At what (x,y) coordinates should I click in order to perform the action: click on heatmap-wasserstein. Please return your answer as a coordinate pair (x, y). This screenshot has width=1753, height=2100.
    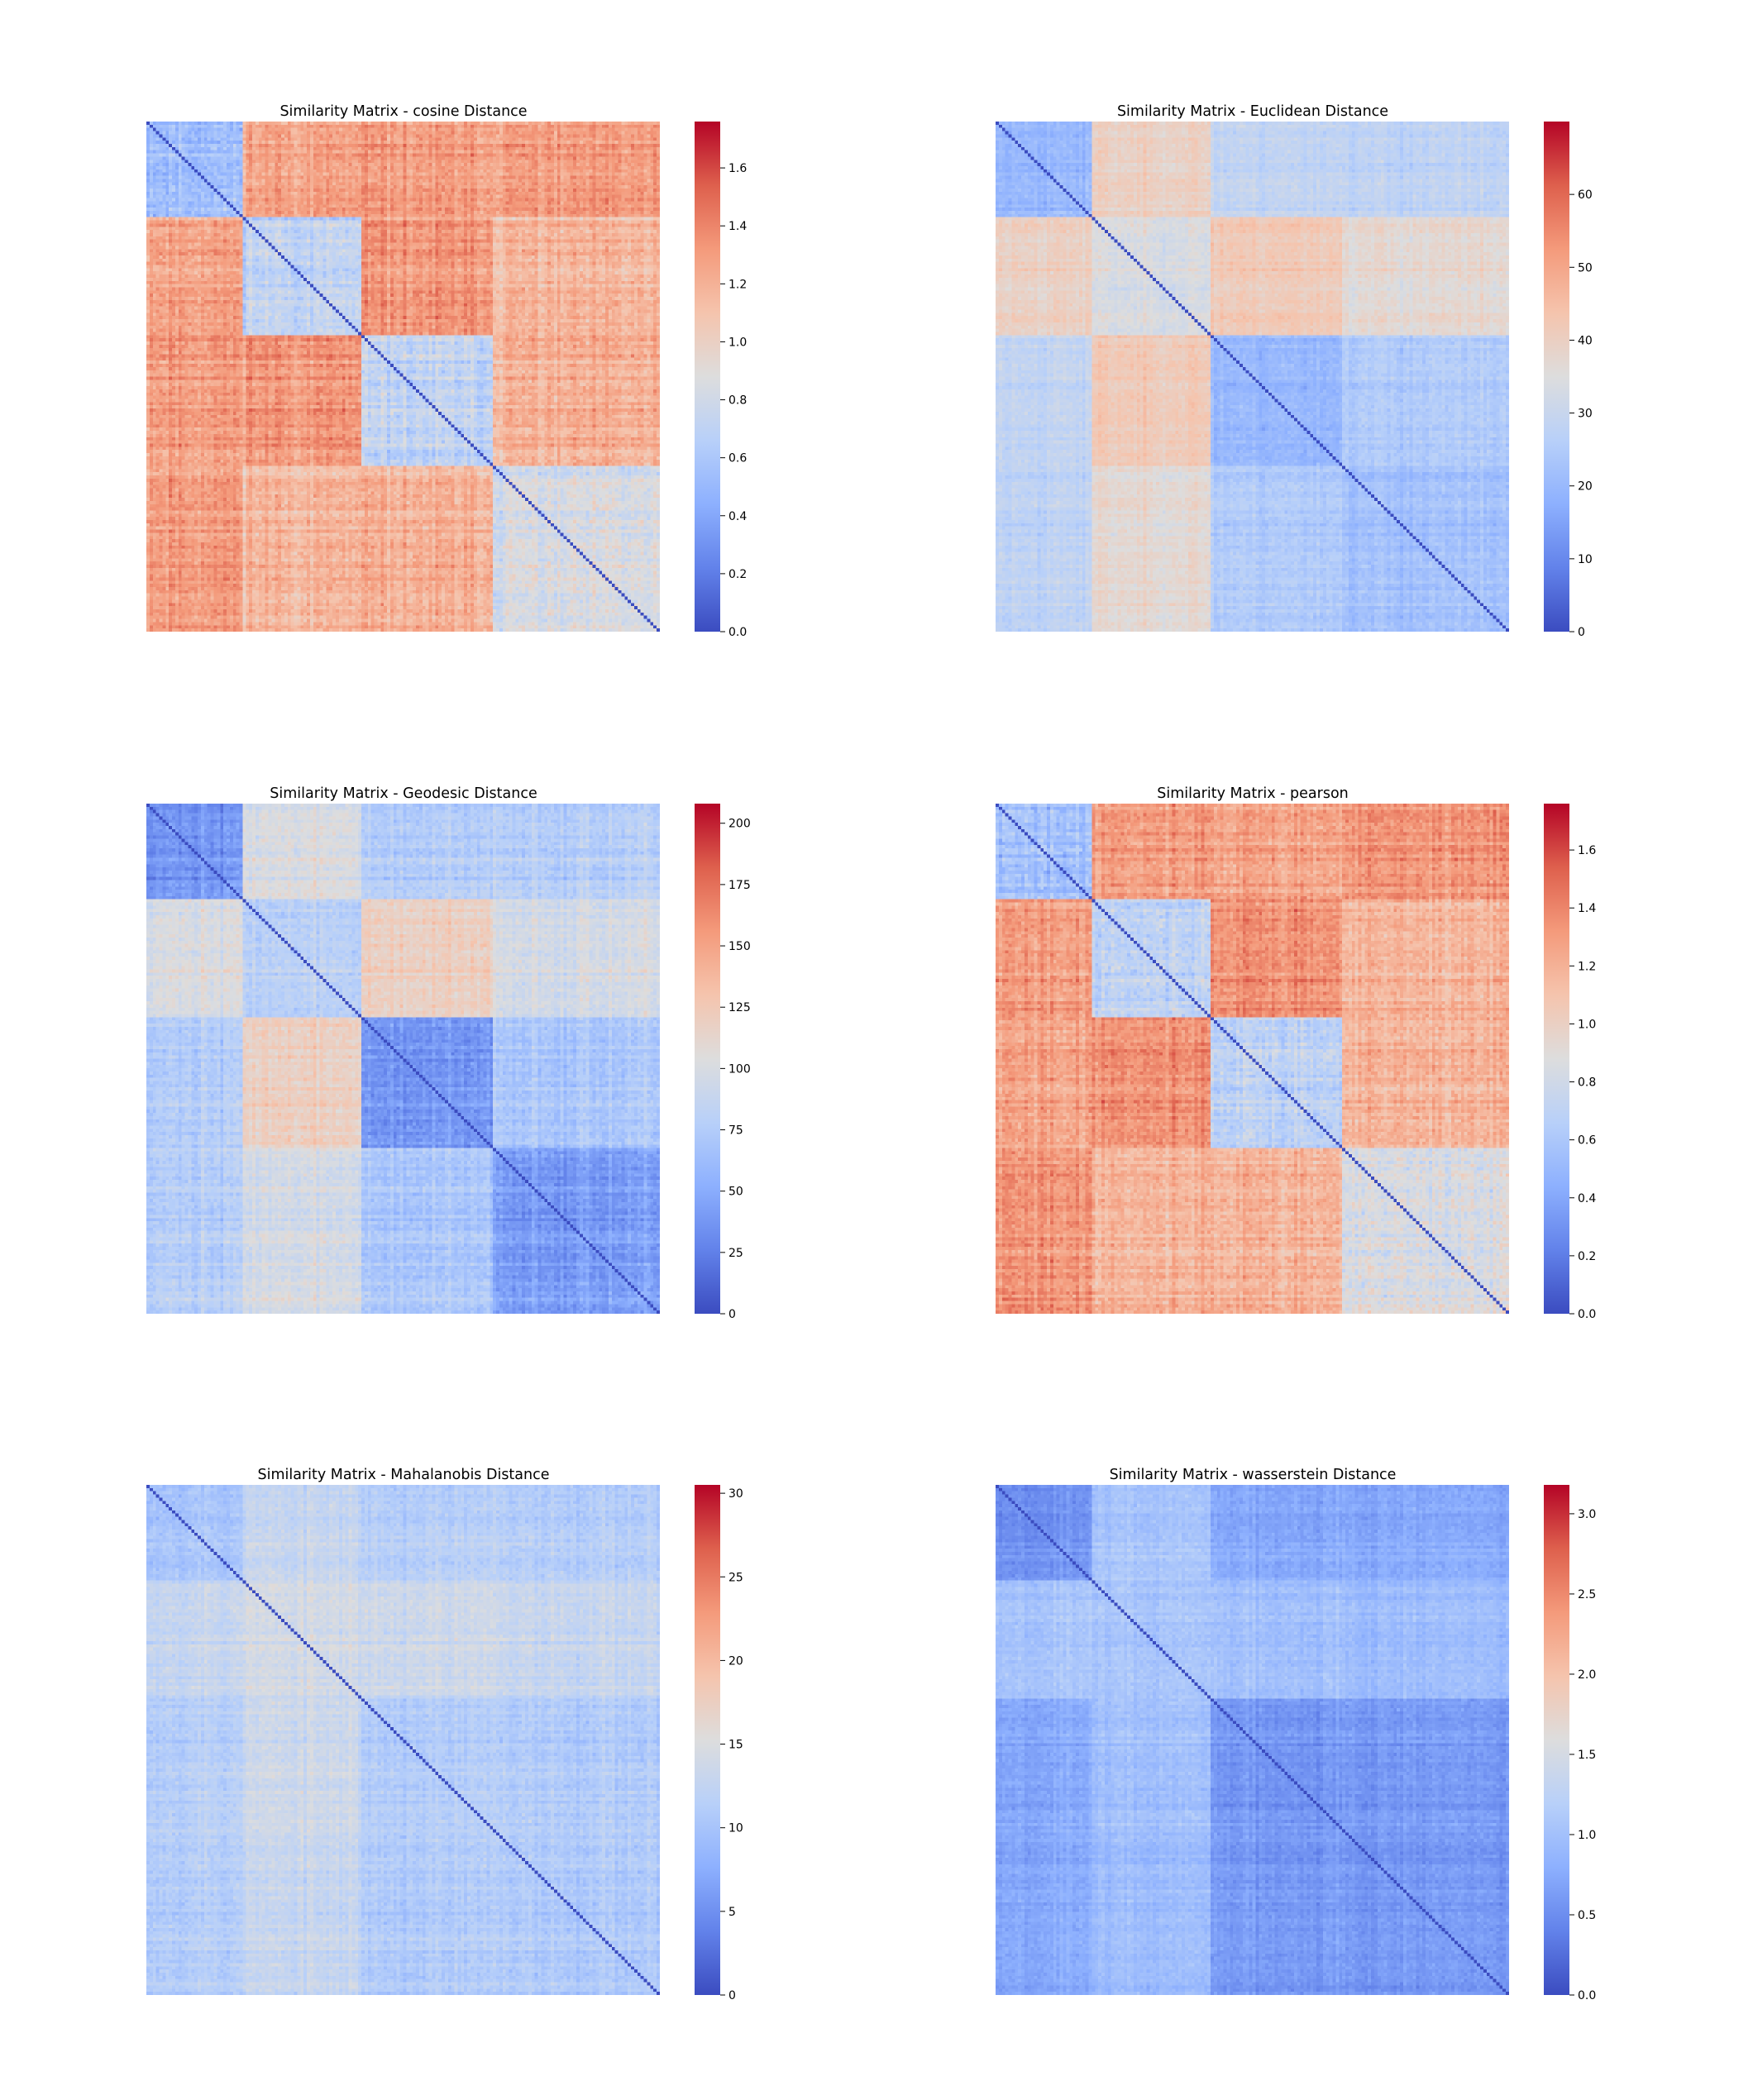
    Looking at the image, I should click on (1252, 1740).